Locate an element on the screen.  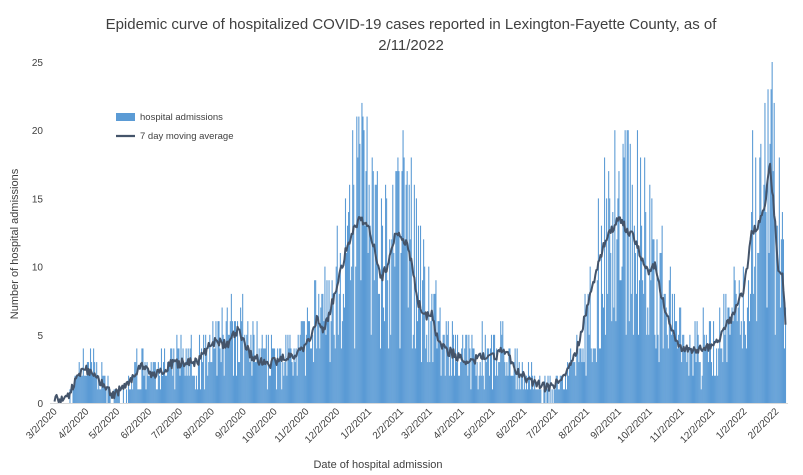
y-tick-label: 25 is located at coordinates (38, 63).